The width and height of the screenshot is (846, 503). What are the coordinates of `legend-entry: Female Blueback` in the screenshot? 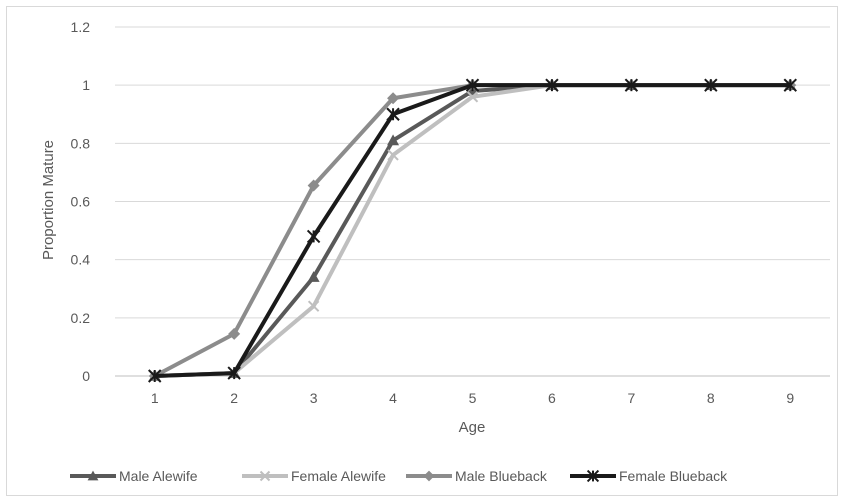 It's located at (649, 476).